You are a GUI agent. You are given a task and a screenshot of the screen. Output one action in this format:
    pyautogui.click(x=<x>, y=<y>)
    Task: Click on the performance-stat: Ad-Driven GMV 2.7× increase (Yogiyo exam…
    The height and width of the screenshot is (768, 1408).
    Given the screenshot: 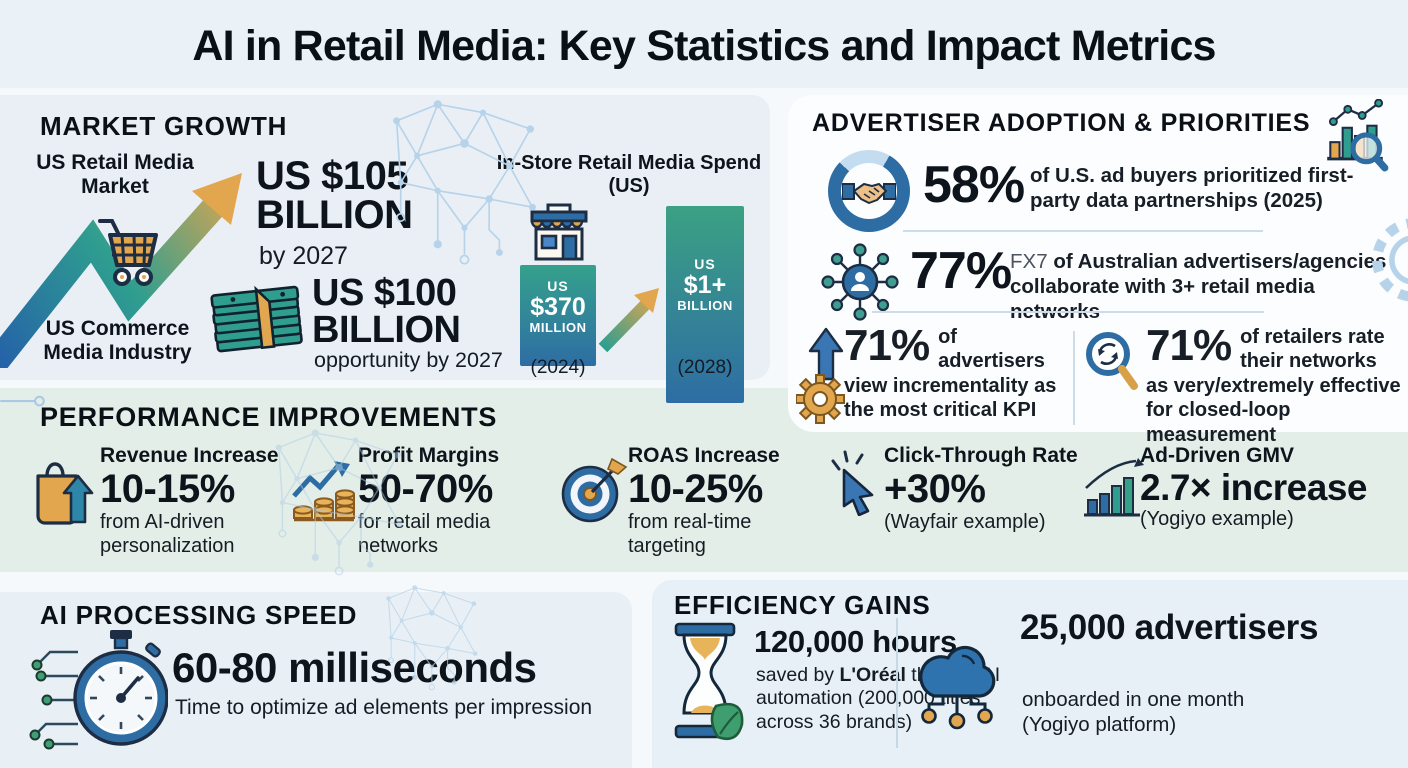 What is the action you would take?
    pyautogui.click(x=1274, y=488)
    